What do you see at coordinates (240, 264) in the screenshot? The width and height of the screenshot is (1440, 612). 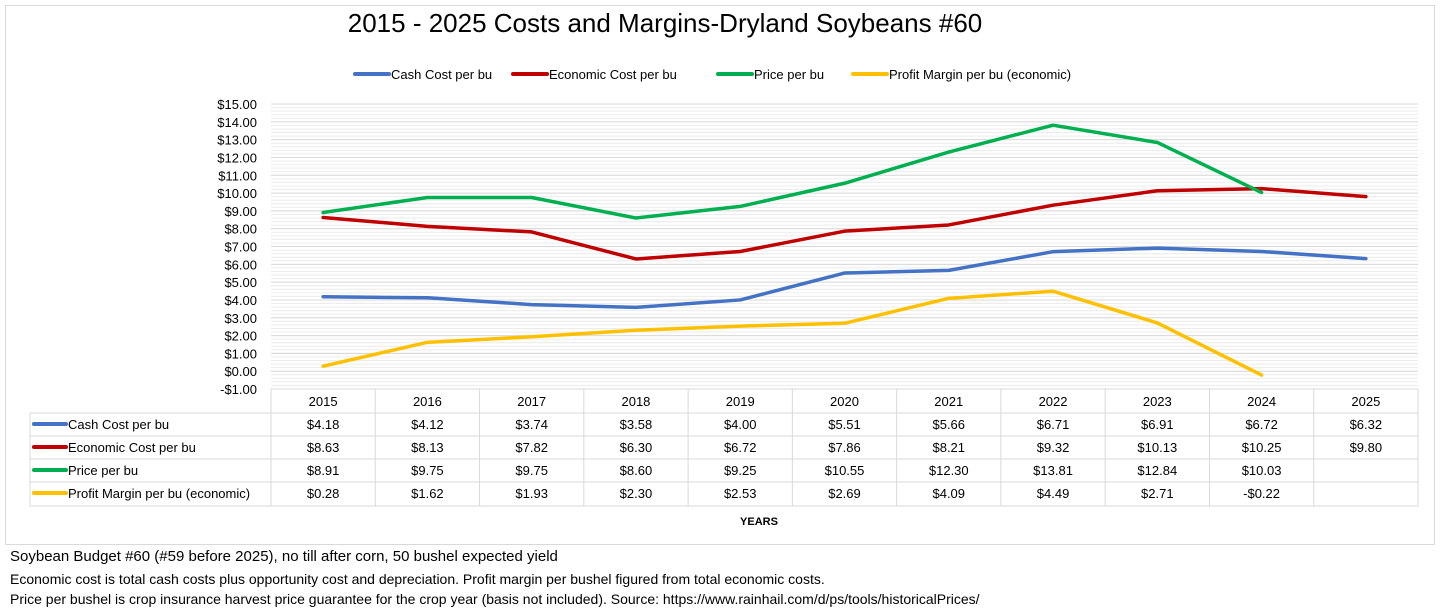 I see `y-tick-label: $6.00` at bounding box center [240, 264].